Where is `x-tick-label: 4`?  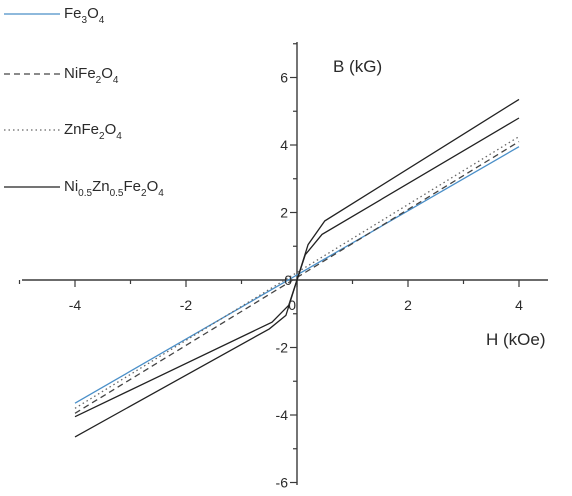
x-tick-label: 4 is located at coordinates (519, 305).